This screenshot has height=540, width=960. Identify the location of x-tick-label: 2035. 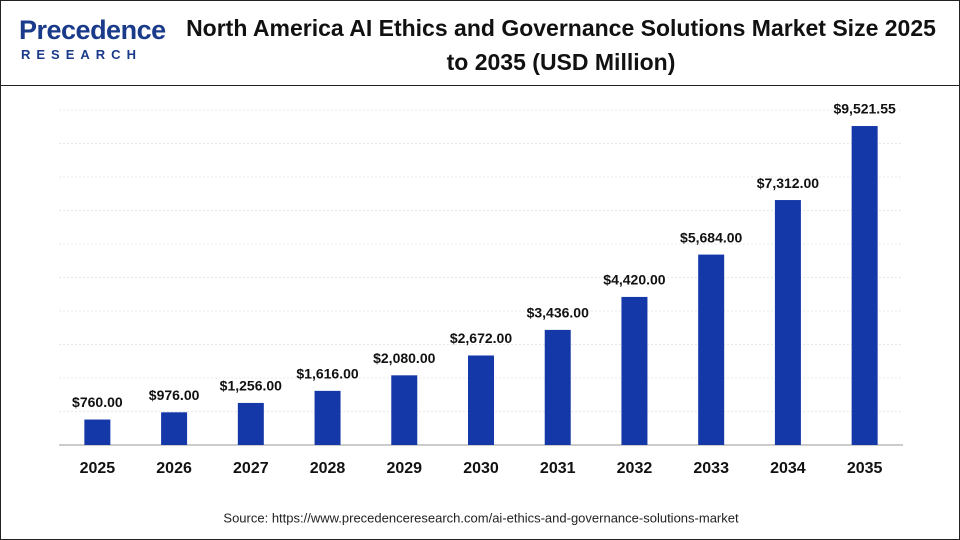
(865, 468).